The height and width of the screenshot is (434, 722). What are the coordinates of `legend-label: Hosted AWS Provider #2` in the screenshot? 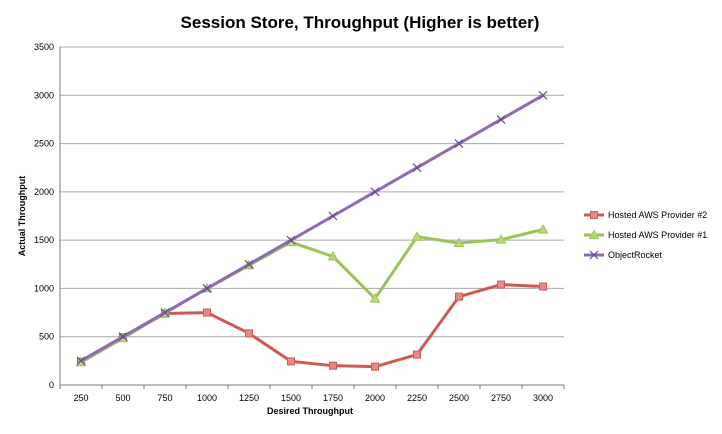 It's located at (657, 215).